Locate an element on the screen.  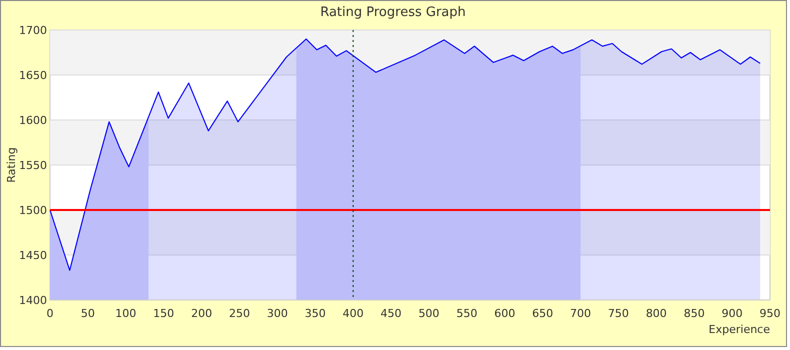
x-tick-label: 600 is located at coordinates (505, 313).